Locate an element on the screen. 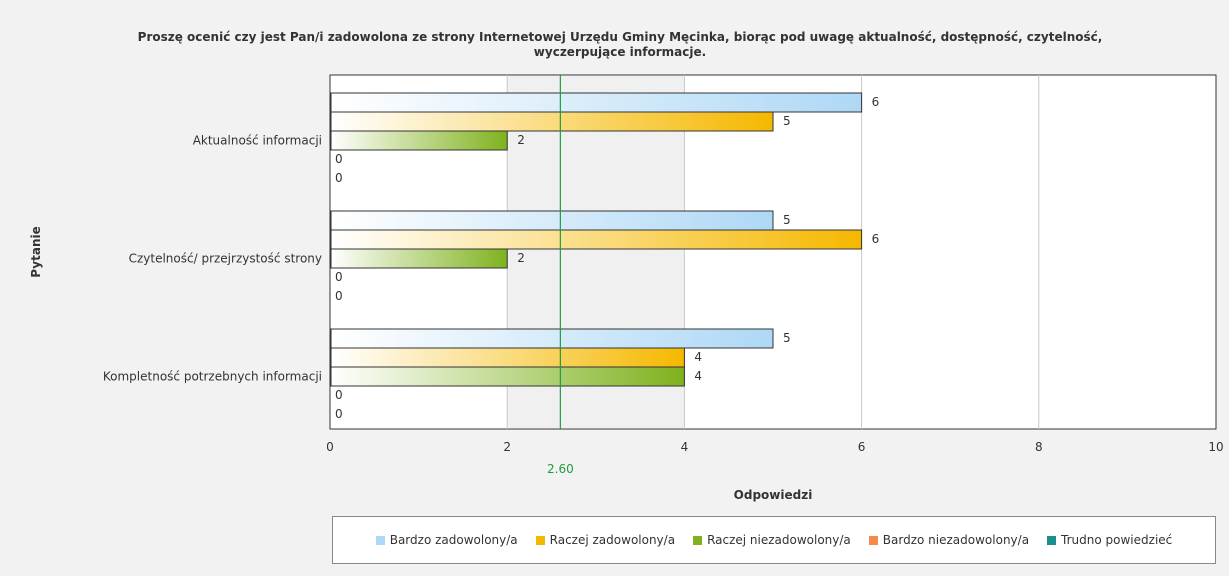 The width and height of the screenshot is (1229, 576). legend-item: Bardzo zadowolony/a is located at coordinates (446, 540).